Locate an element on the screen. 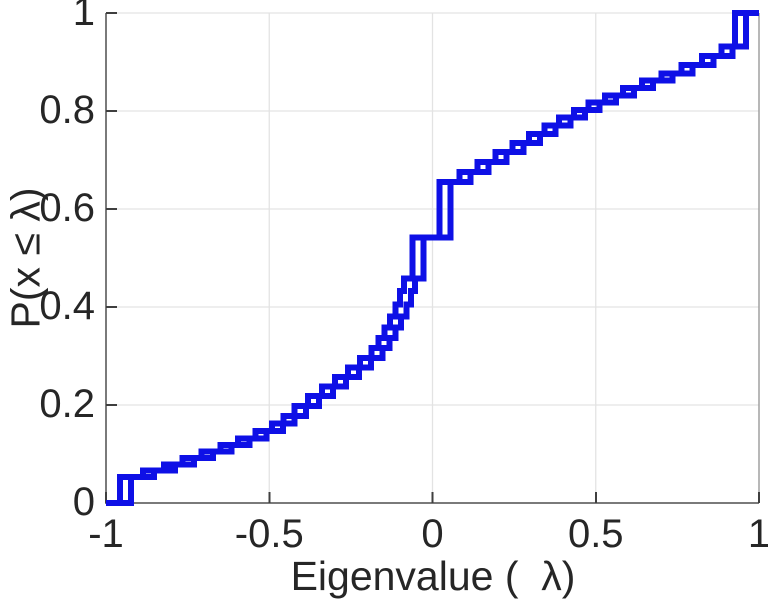 Image resolution: width=768 pixels, height=600 pixels. x-tick-label: -0.5 is located at coordinates (269, 534).